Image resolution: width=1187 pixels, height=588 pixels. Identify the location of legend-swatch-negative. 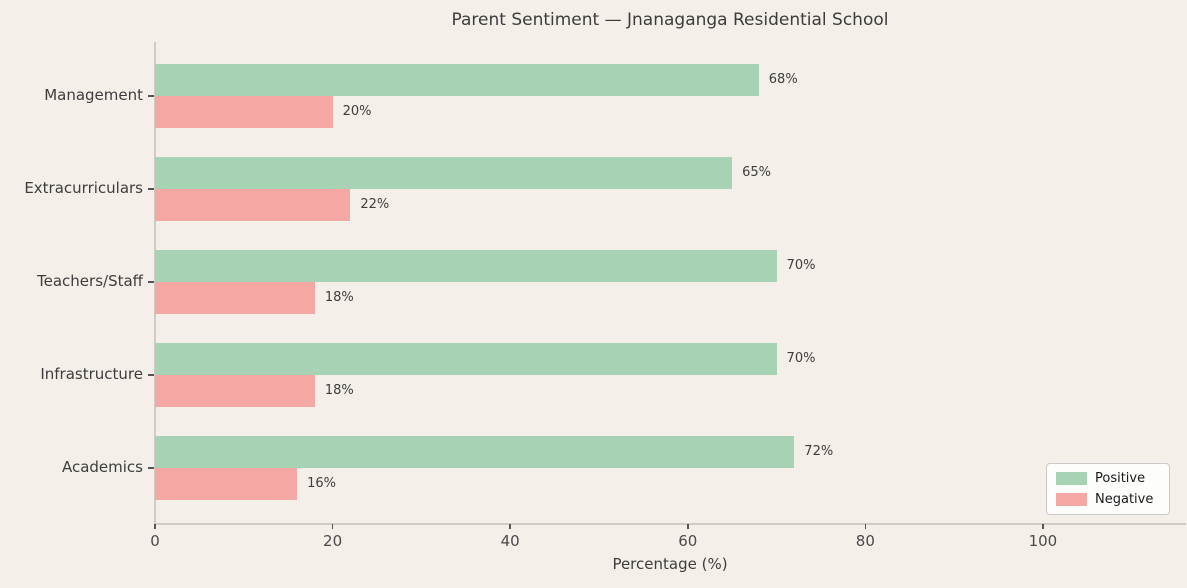
(1071, 499).